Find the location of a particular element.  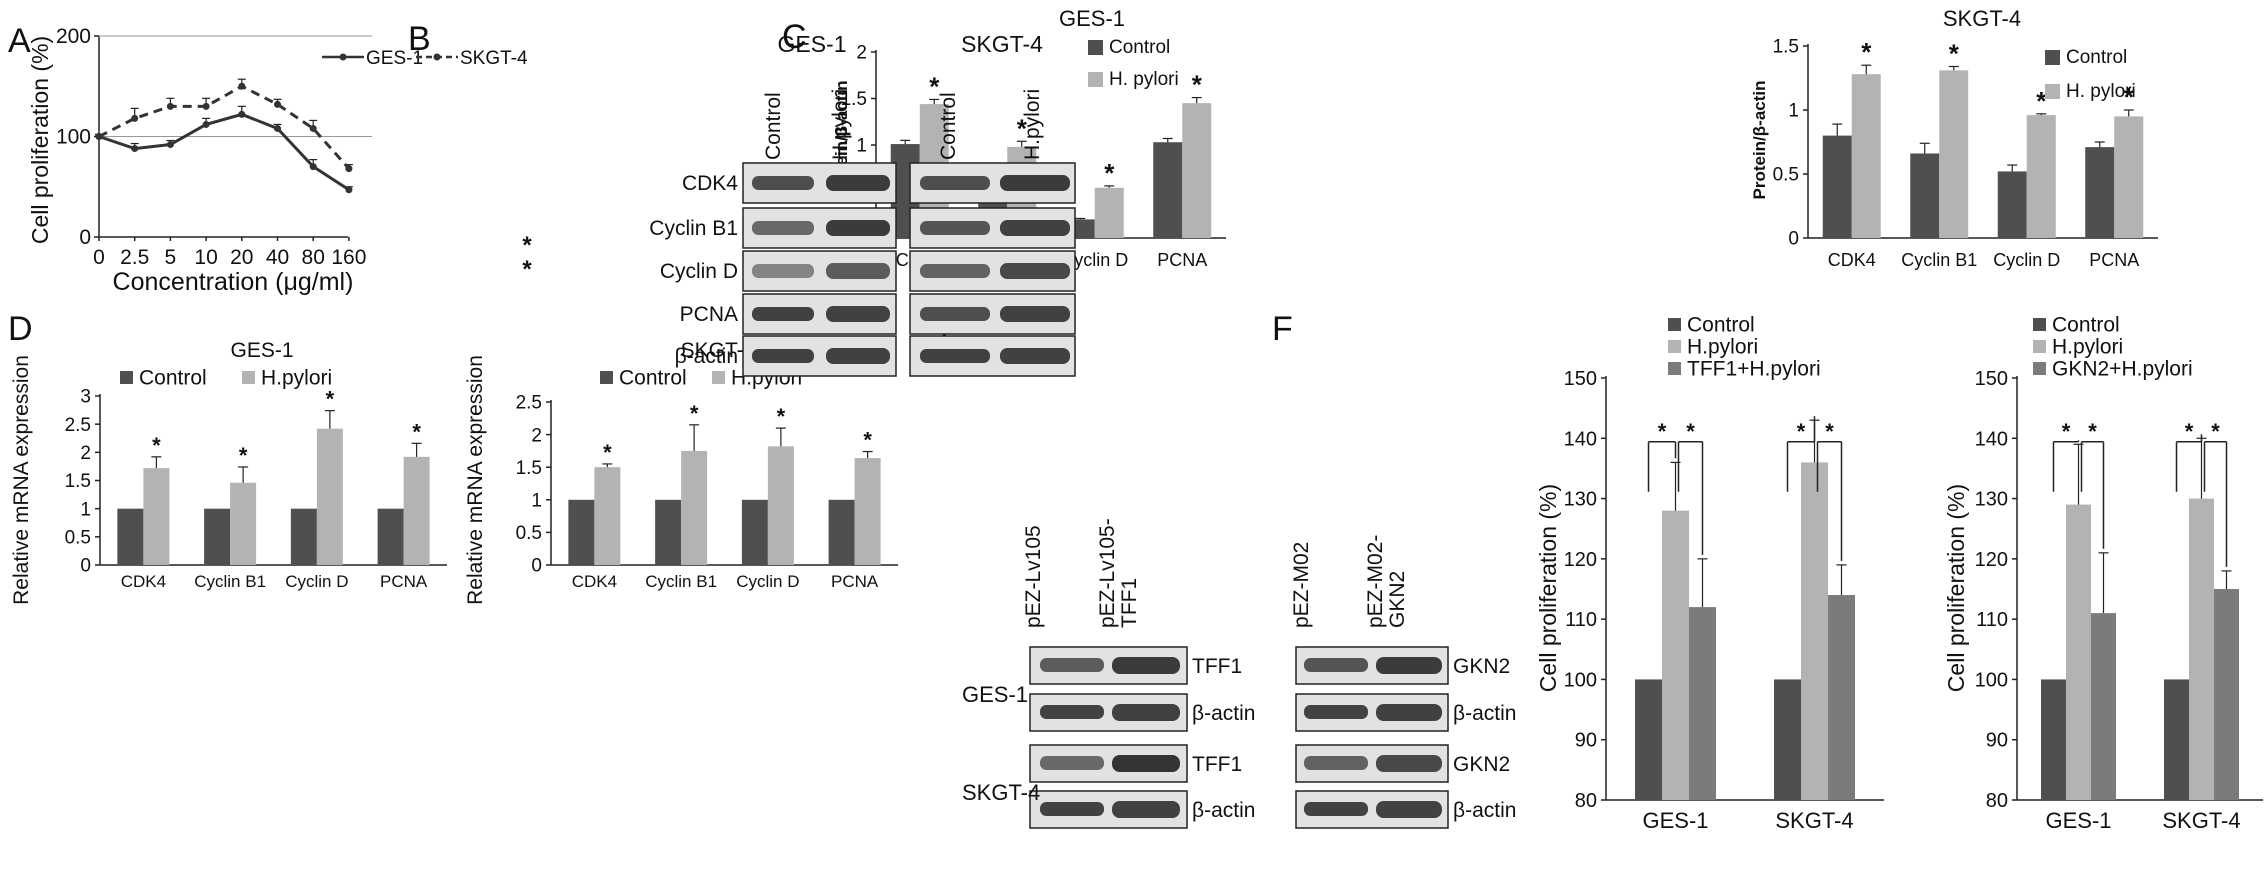

x-tick-label: SKGT-4 is located at coordinates (1814, 820).